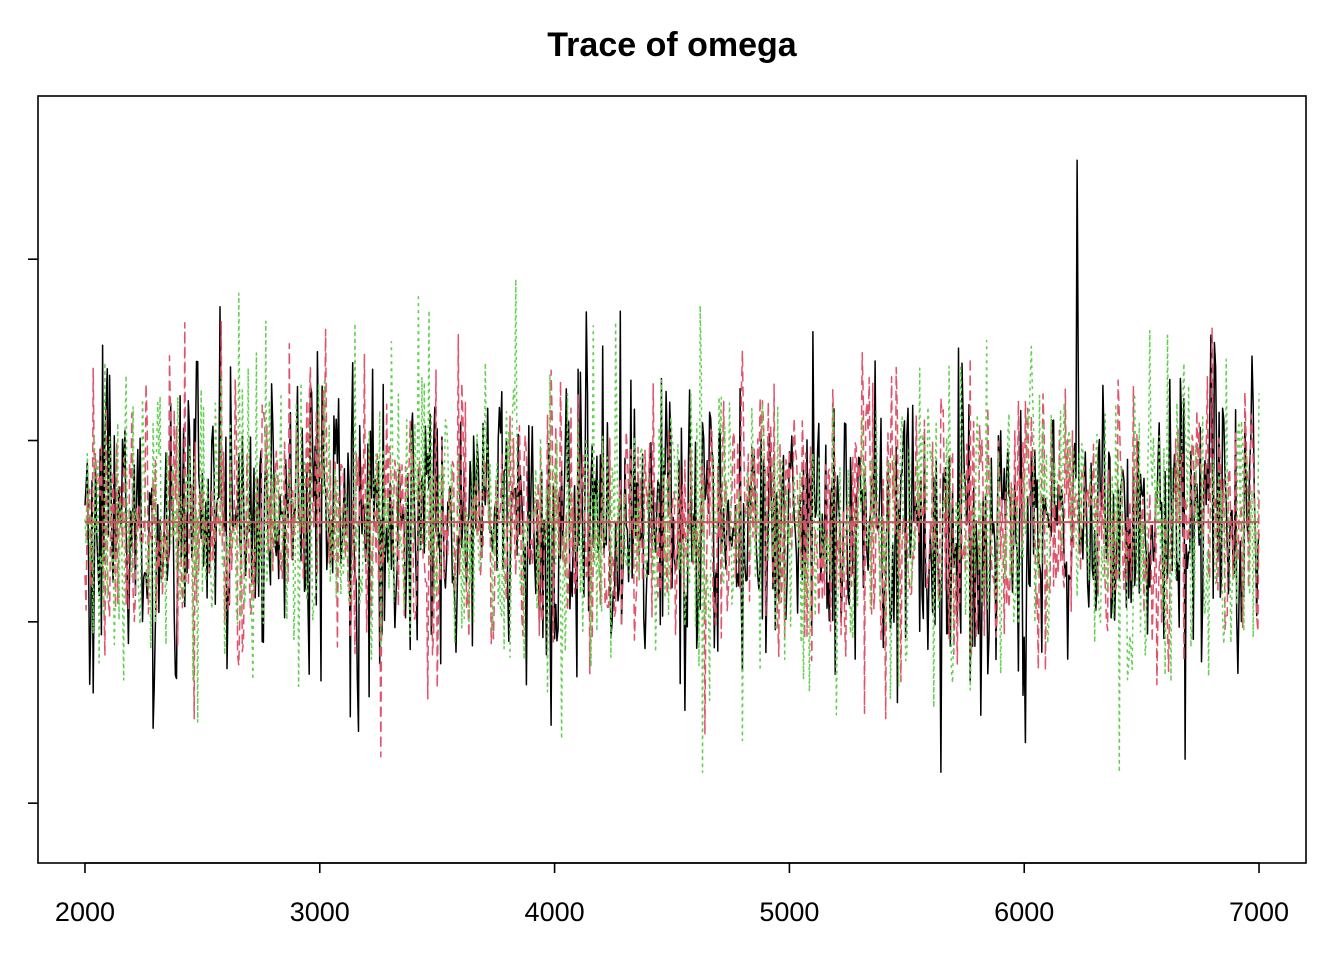 Image resolution: width=1344 pixels, height=960 pixels. Describe the element at coordinates (320, 912) in the screenshot. I see `x-tick-label: 3000` at that location.